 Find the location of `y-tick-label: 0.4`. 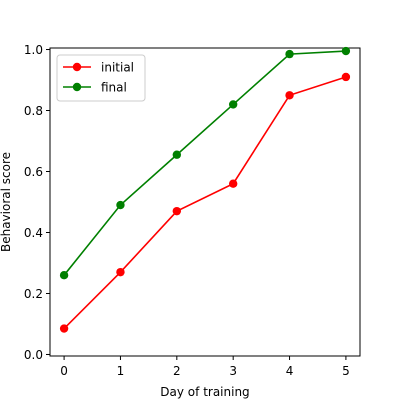

y-tick-label: 0.4 is located at coordinates (33, 233).